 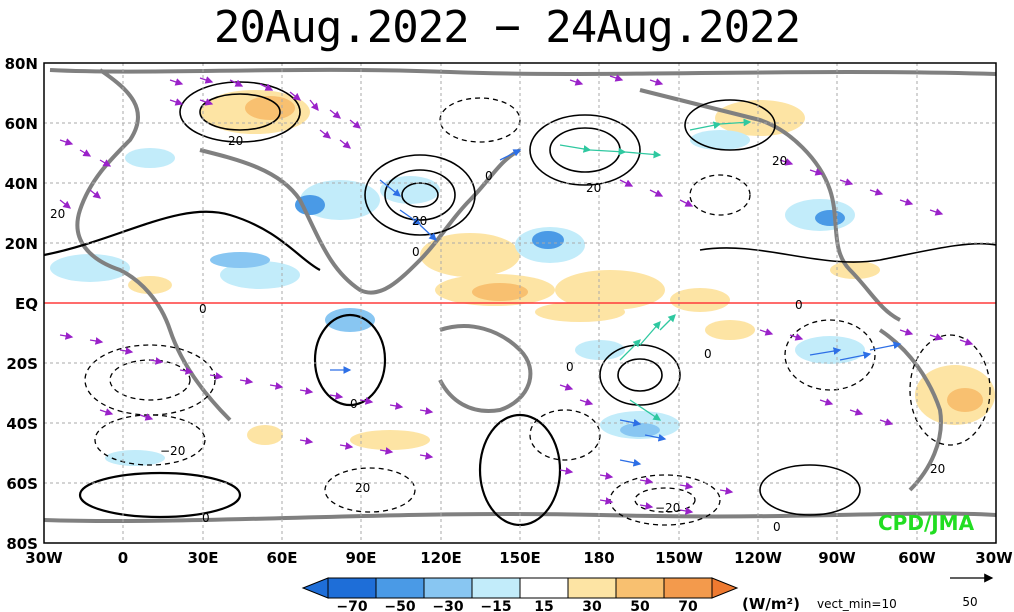 I want to click on coastline-south-america, so click(x=910, y=410).